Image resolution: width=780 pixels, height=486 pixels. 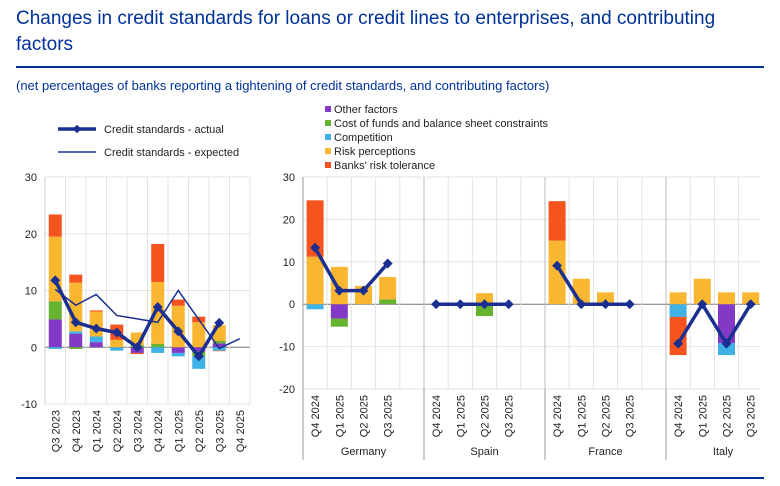 I want to click on group-label: France, so click(x=605, y=452).